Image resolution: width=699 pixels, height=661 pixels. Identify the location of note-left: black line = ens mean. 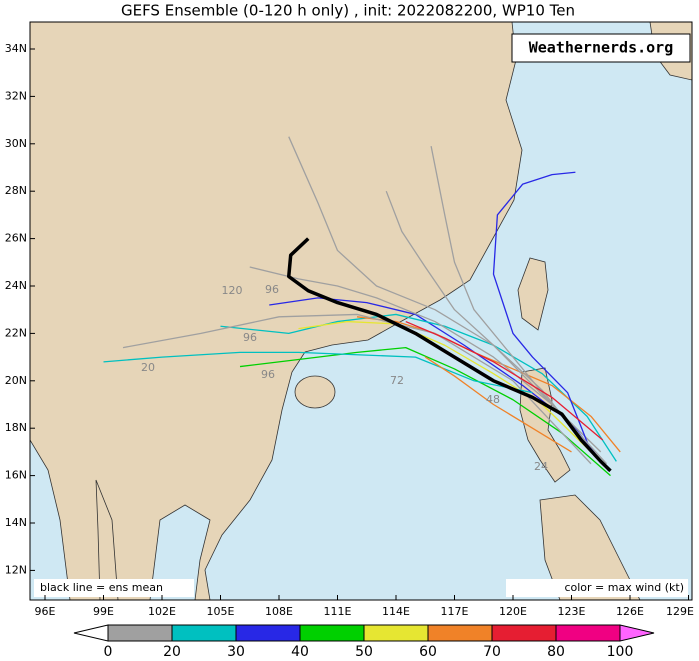
(101, 587).